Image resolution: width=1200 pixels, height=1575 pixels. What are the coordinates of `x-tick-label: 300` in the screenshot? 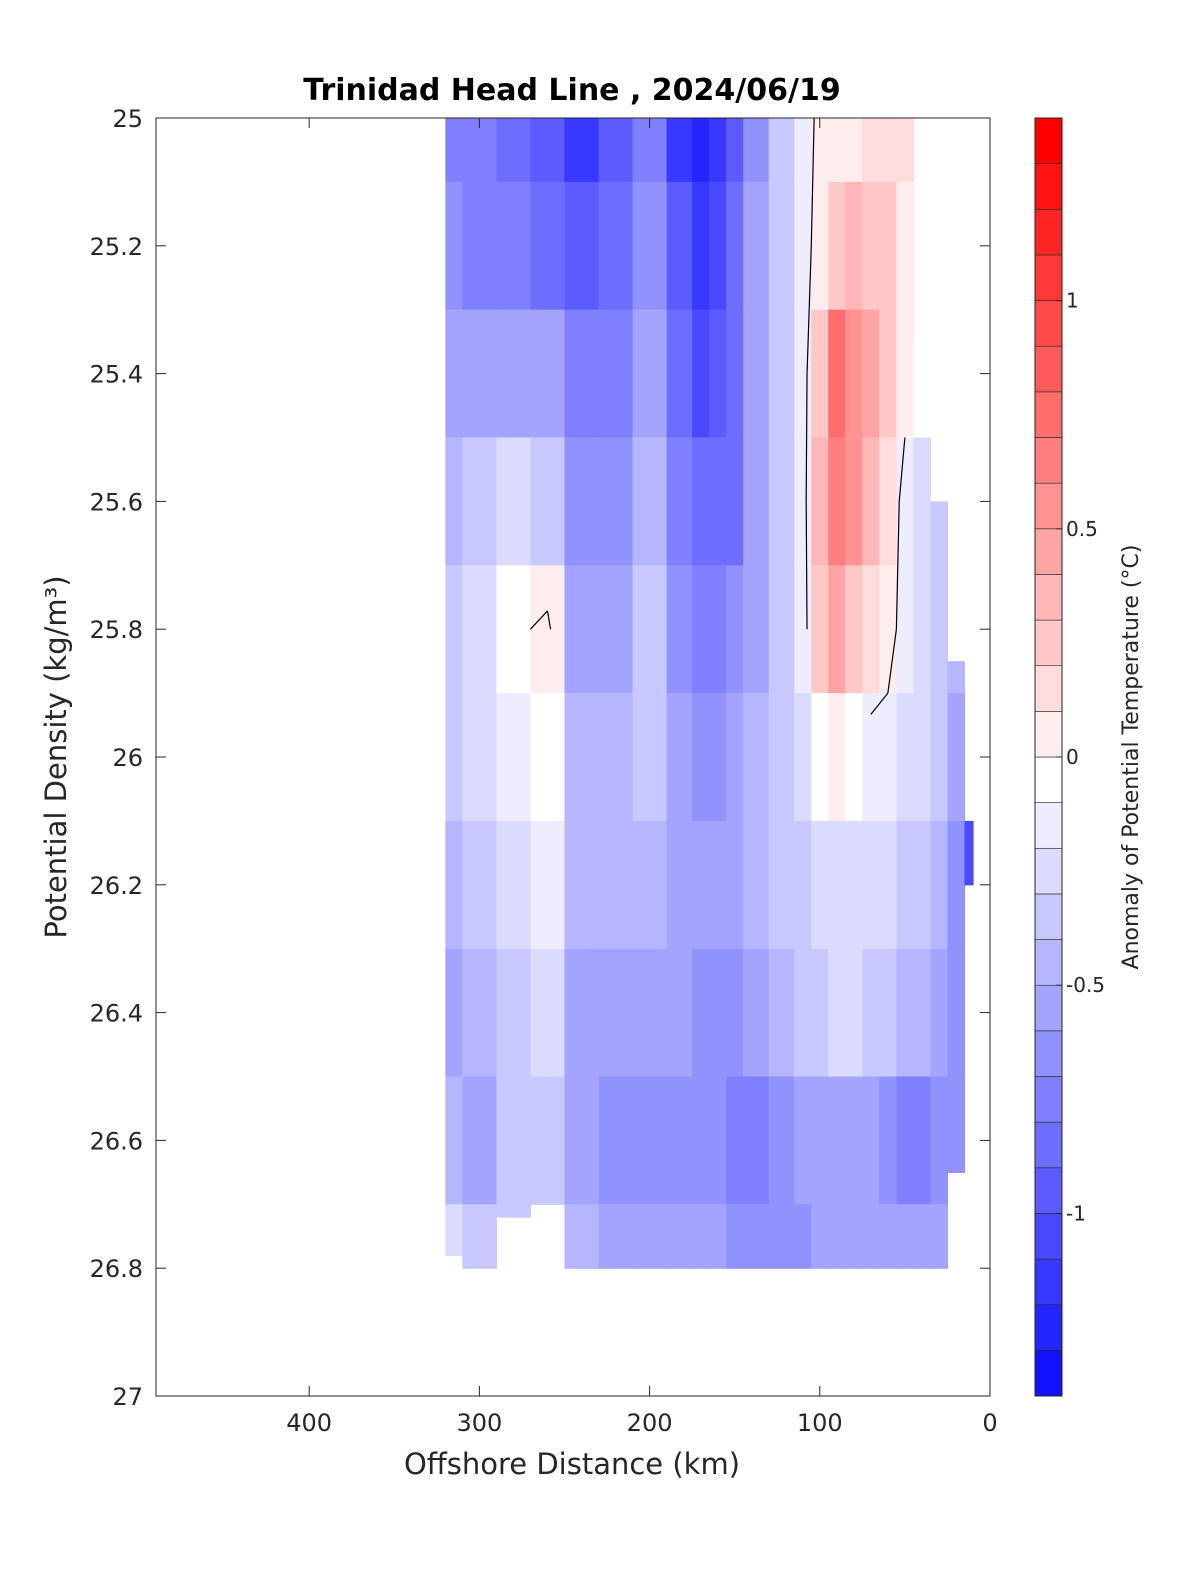 It's located at (479, 1423).